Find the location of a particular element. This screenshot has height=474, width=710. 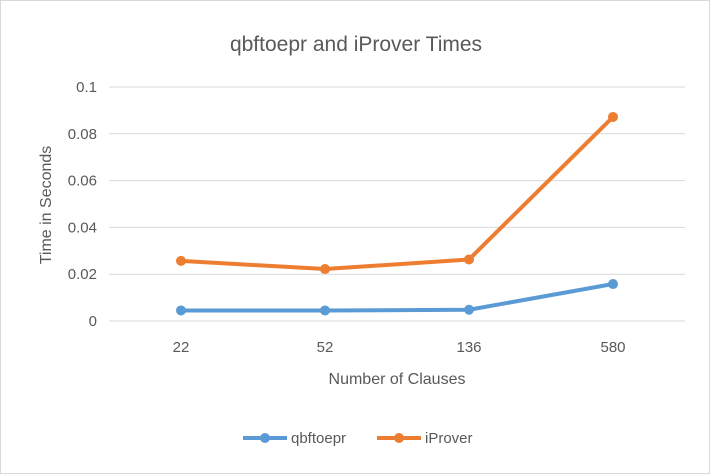

x-axis-label: Number of Clauses is located at coordinates (397, 379).